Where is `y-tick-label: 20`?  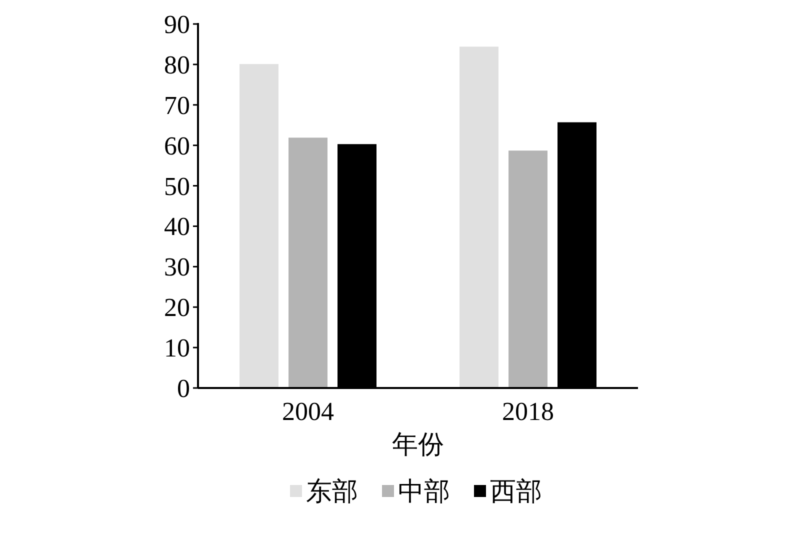
y-tick-label: 20 is located at coordinates (177, 307).